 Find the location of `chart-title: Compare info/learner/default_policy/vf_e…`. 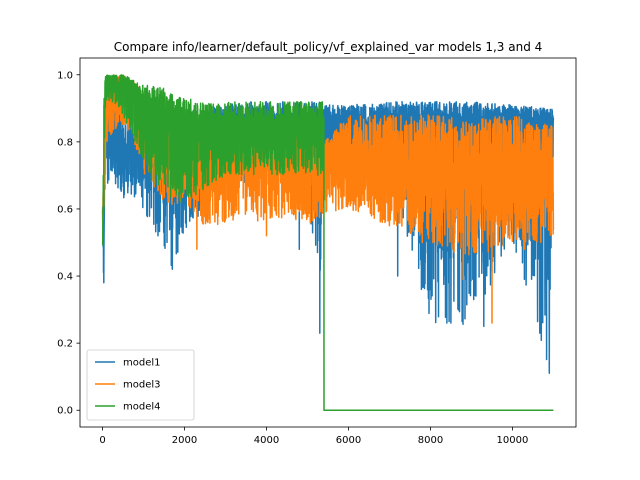

chart-title: Compare info/learner/default_policy/vf_e… is located at coordinates (328, 47).